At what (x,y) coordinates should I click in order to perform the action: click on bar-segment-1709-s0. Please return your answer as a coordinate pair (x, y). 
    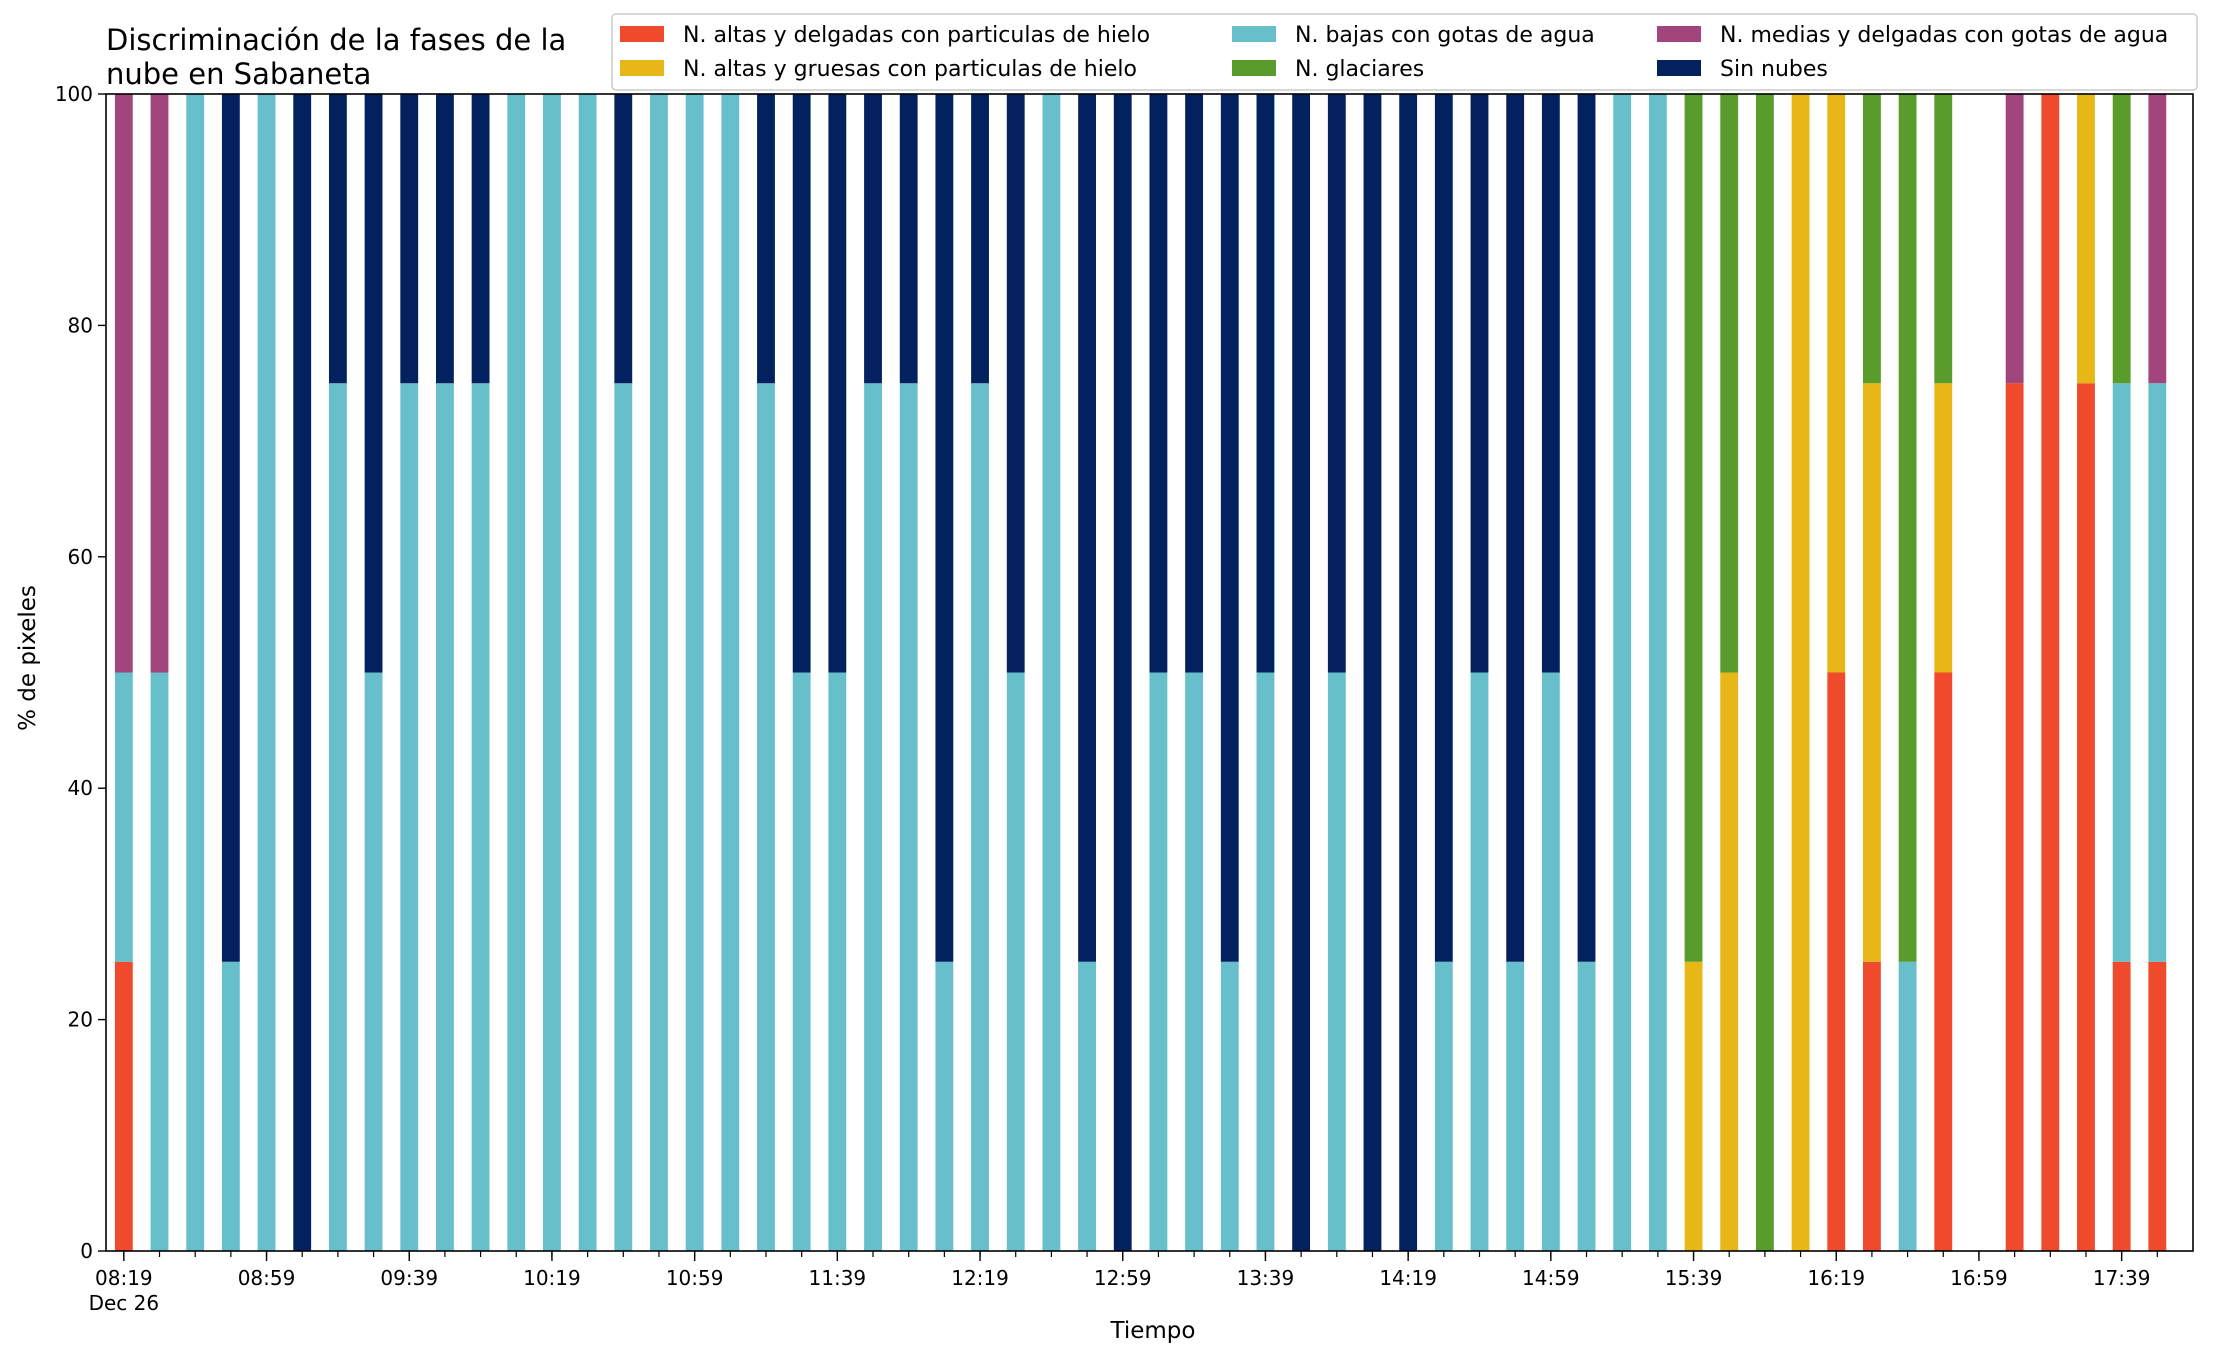
    Looking at the image, I should click on (2014, 817).